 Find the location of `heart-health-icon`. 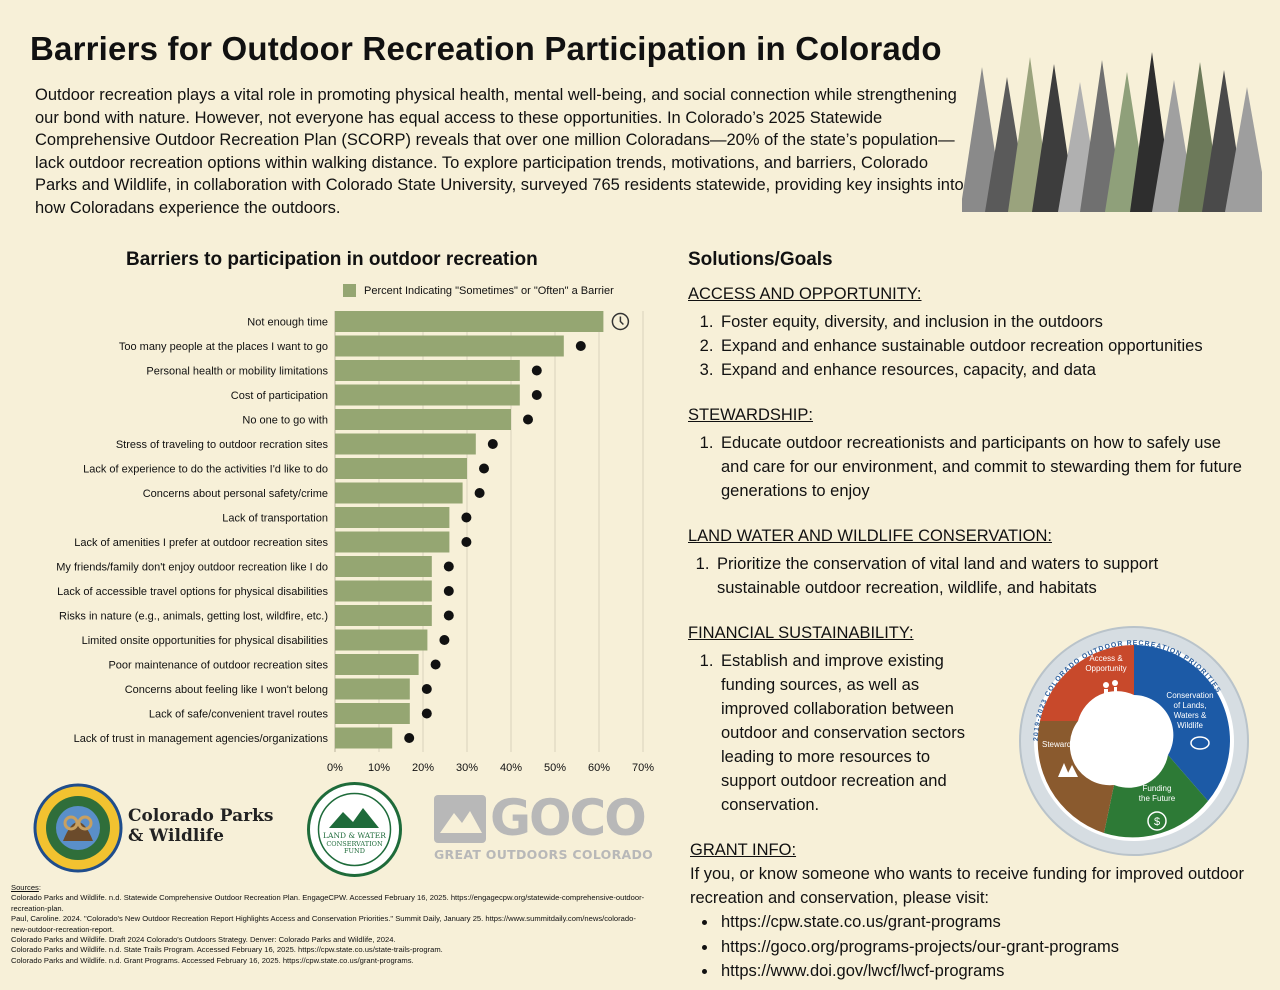

heart-health-icon is located at coordinates (536, 370).